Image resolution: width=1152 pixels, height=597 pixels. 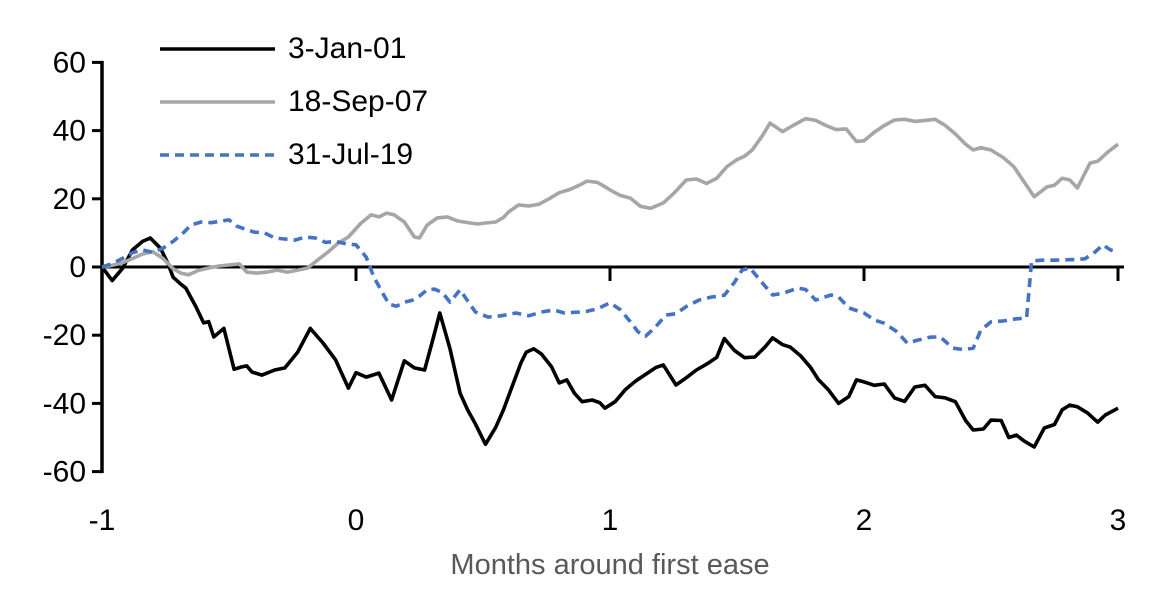 I want to click on y-axis-tick-label: 60, so click(x=69, y=62).